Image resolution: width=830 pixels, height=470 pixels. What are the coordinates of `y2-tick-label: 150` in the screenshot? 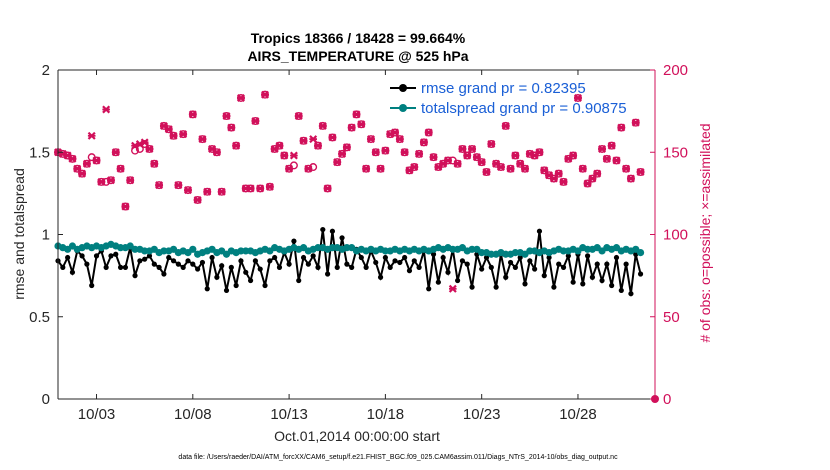 It's located at (675, 152).